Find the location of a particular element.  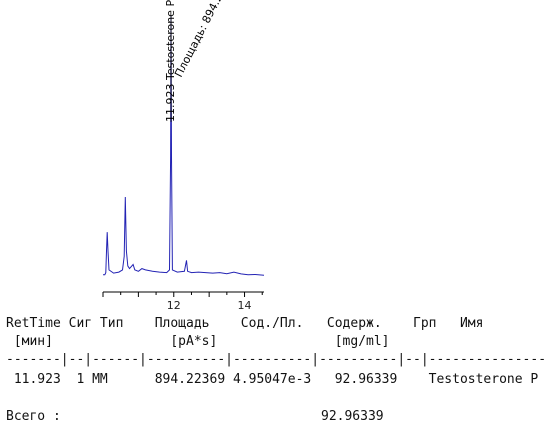

report-header-units: [мин] [pA*s] [mg/ml] is located at coordinates (198, 341).